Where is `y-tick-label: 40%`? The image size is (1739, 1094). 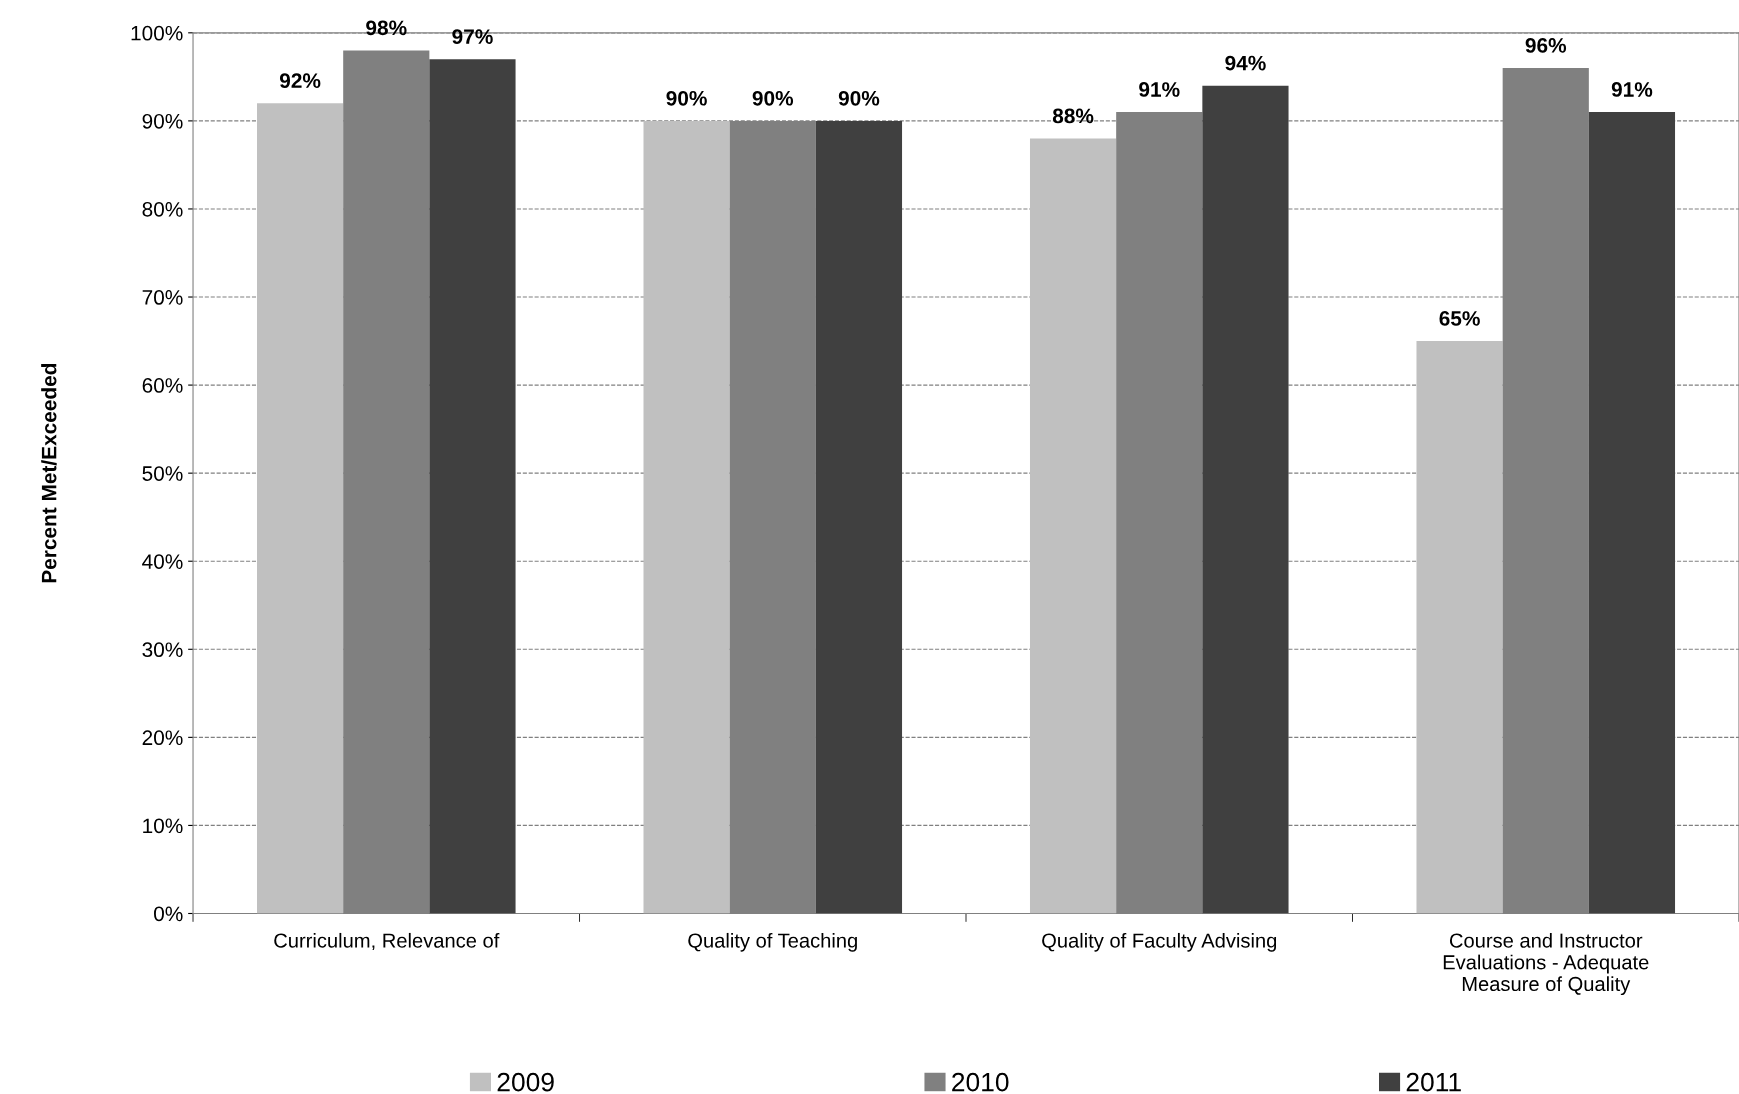
y-tick-label: 40% is located at coordinates (162, 561).